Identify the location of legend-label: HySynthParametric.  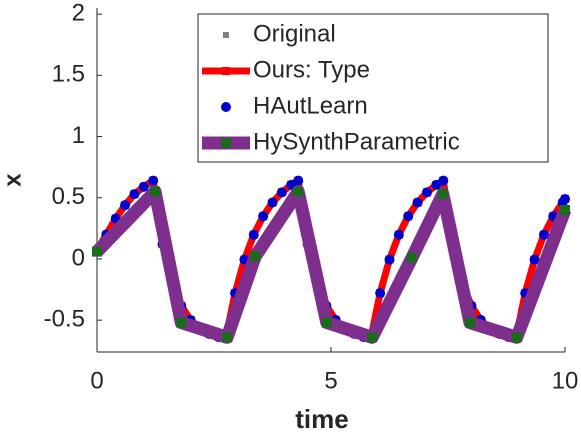
(356, 141).